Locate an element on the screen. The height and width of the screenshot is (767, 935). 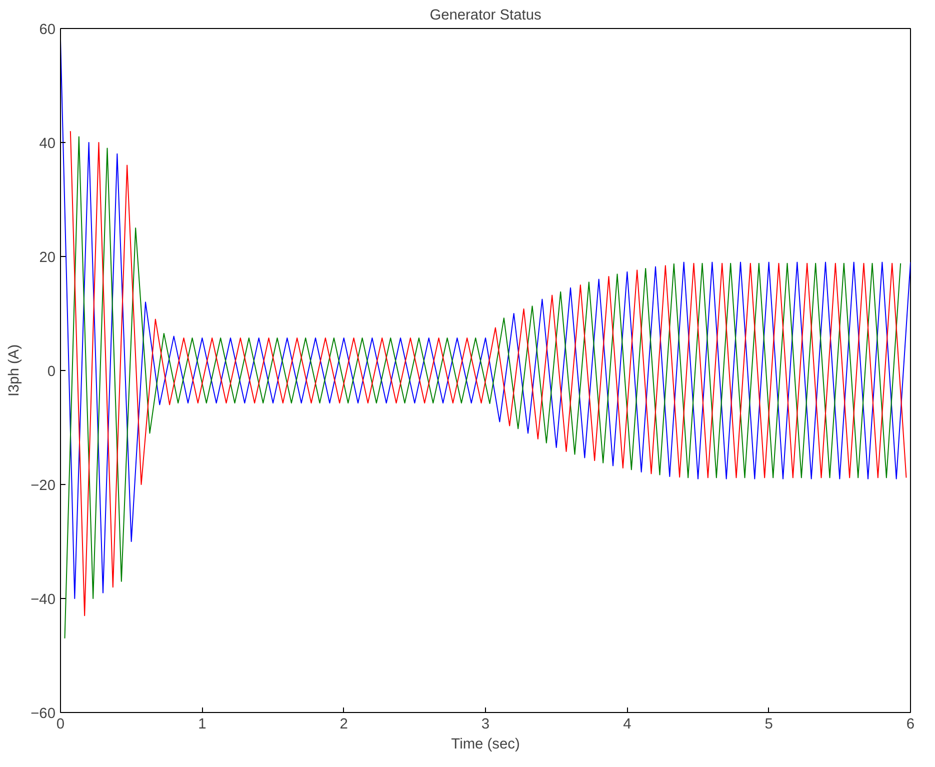
x-tick-label: 4 is located at coordinates (627, 724).